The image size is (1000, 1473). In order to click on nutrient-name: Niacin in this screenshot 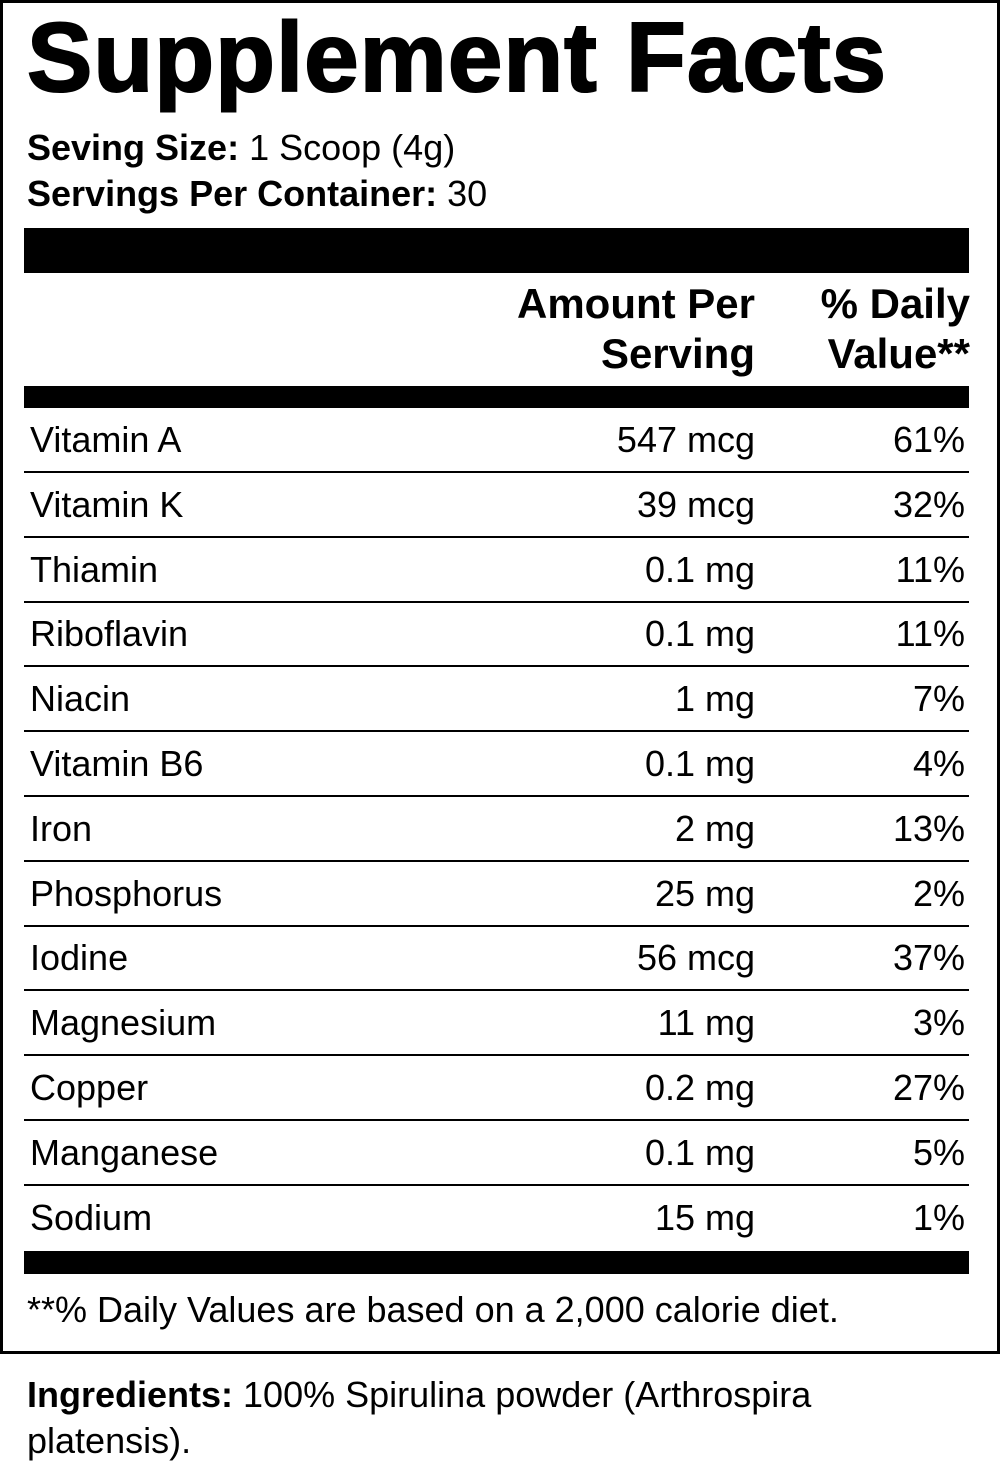, I will do `click(80, 699)`.